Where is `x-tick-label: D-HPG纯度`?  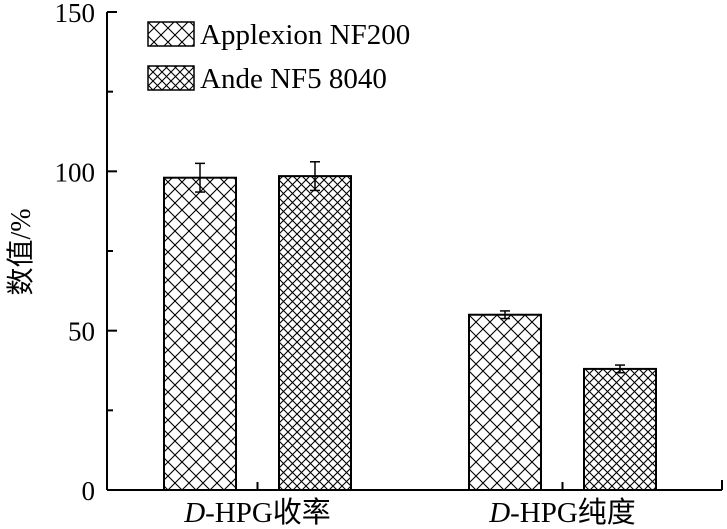 x-tick-label: D-HPG纯度 is located at coordinates (562, 512).